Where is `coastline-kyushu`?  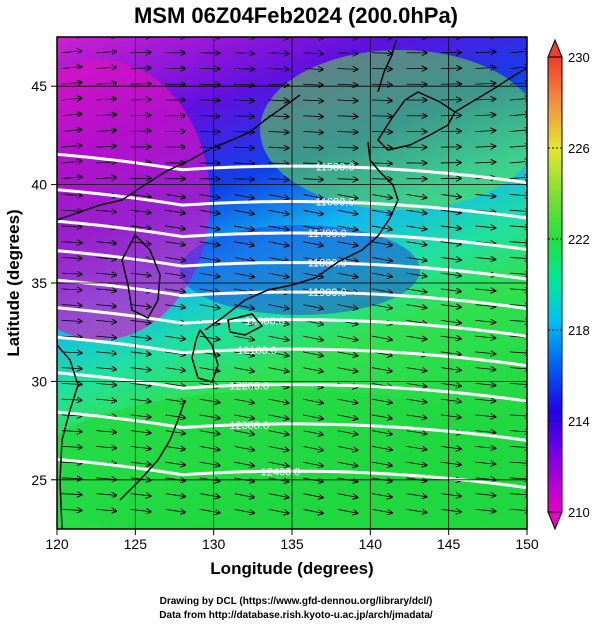 coastline-kyushu is located at coordinates (205, 355).